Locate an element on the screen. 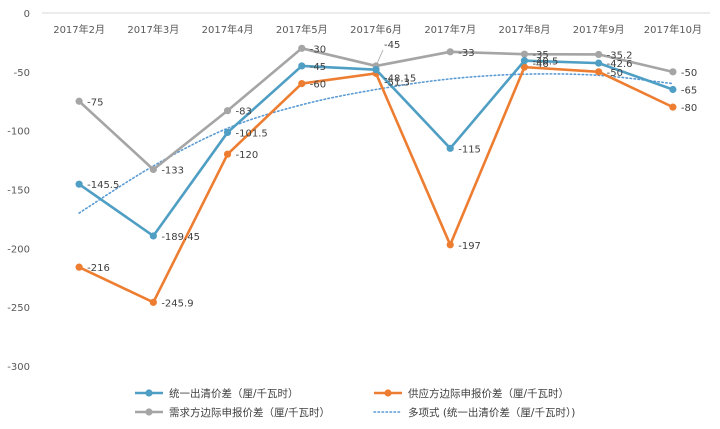  legend-label-trend: 多项式 (统一出清价差（厘/千瓦时）) is located at coordinates (491, 412).